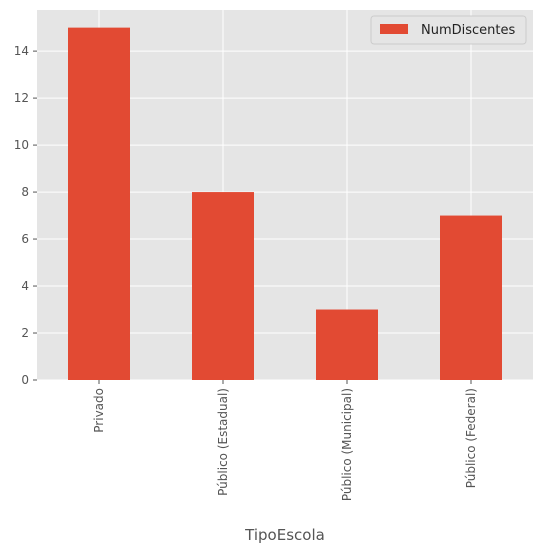 The width and height of the screenshot is (543, 554). I want to click on y-tick-label: 10, so click(21, 145).